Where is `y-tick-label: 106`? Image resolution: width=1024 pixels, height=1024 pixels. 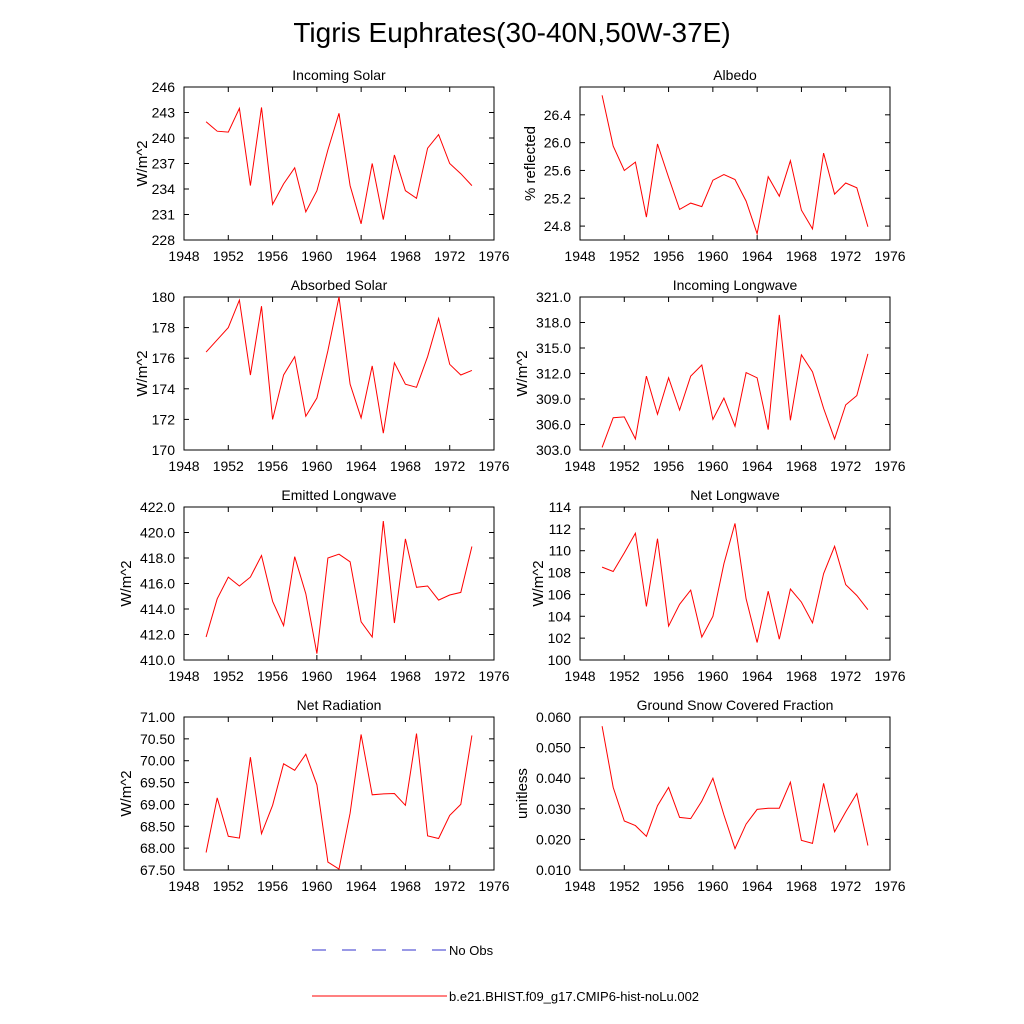
y-tick-label: 106 is located at coordinates (560, 594).